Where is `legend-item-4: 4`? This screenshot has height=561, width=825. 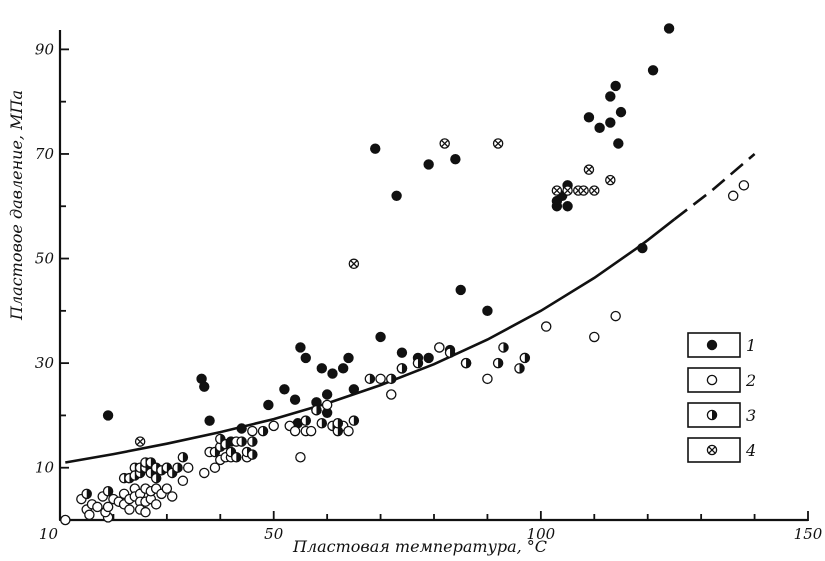 legend-item-4: 4 is located at coordinates (721, 450).